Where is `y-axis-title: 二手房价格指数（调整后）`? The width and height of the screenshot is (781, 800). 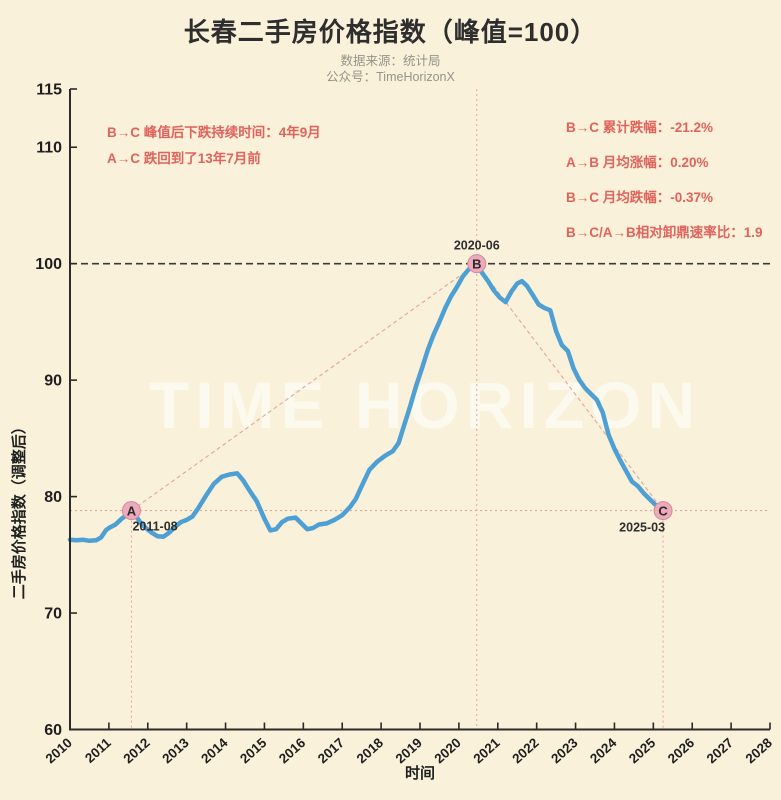
y-axis-title: 二手房价格指数（调整后） is located at coordinates (19, 509).